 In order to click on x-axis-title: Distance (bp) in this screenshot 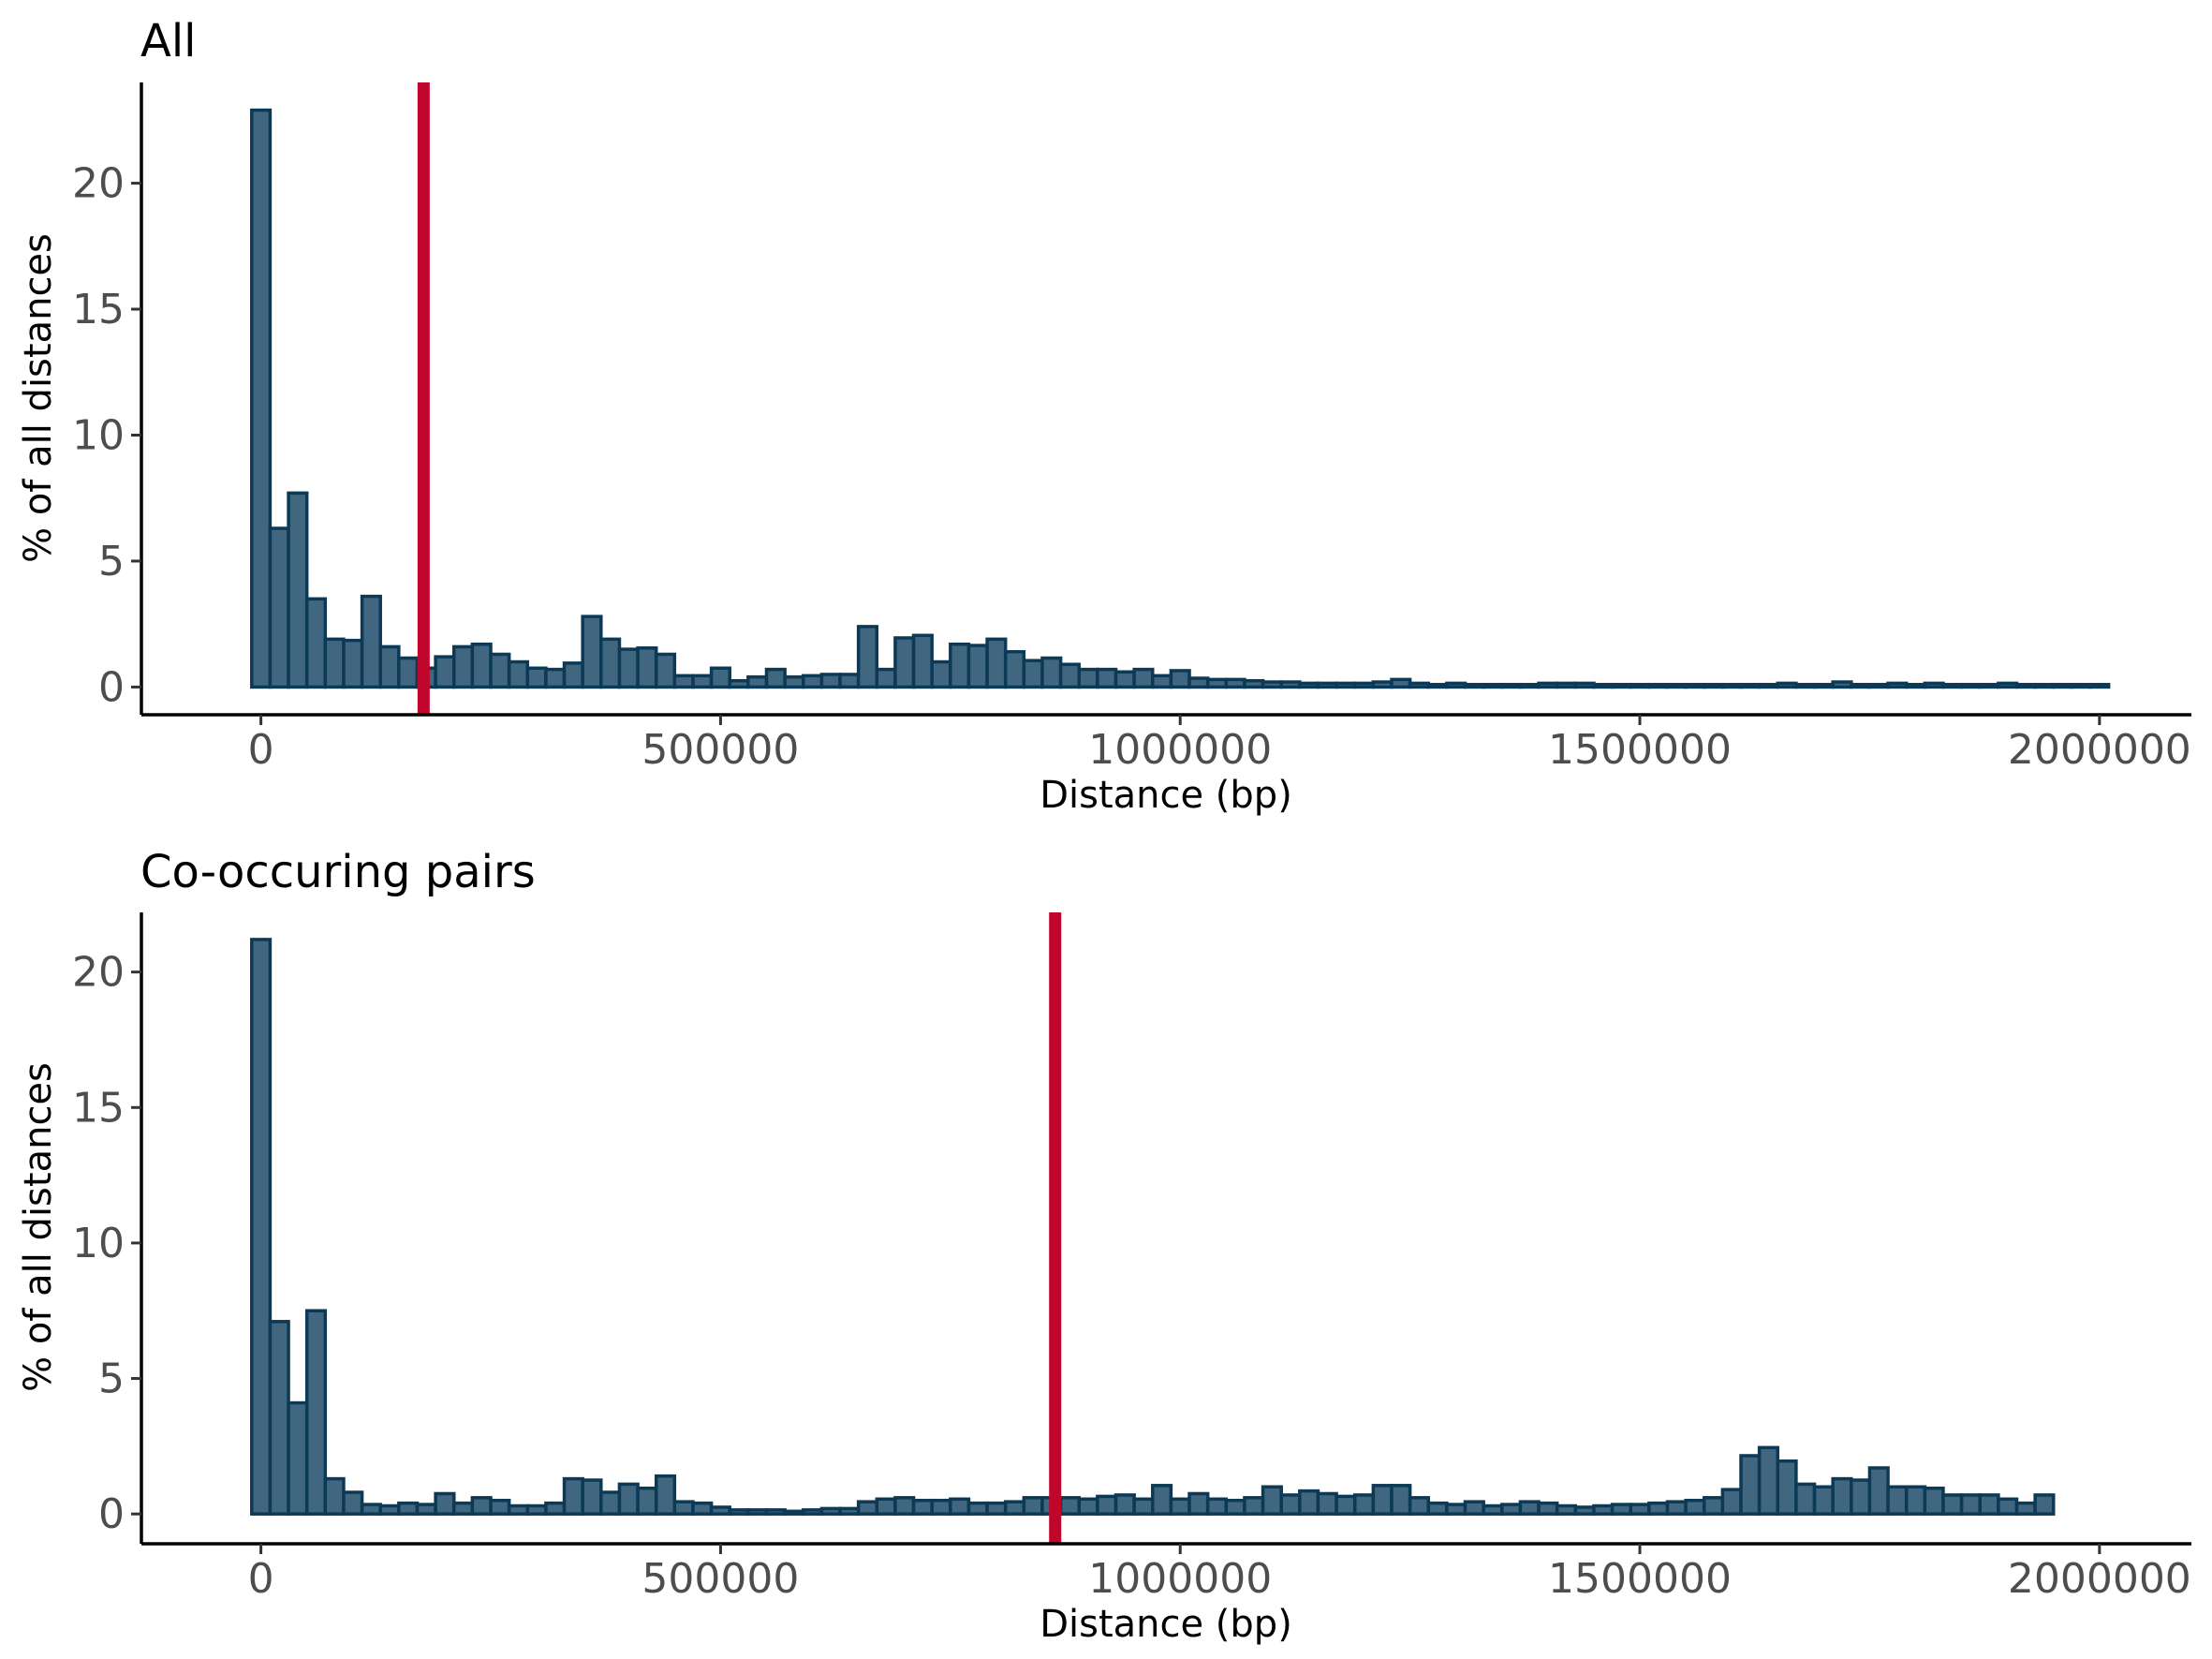, I will do `click(1166, 795)`.